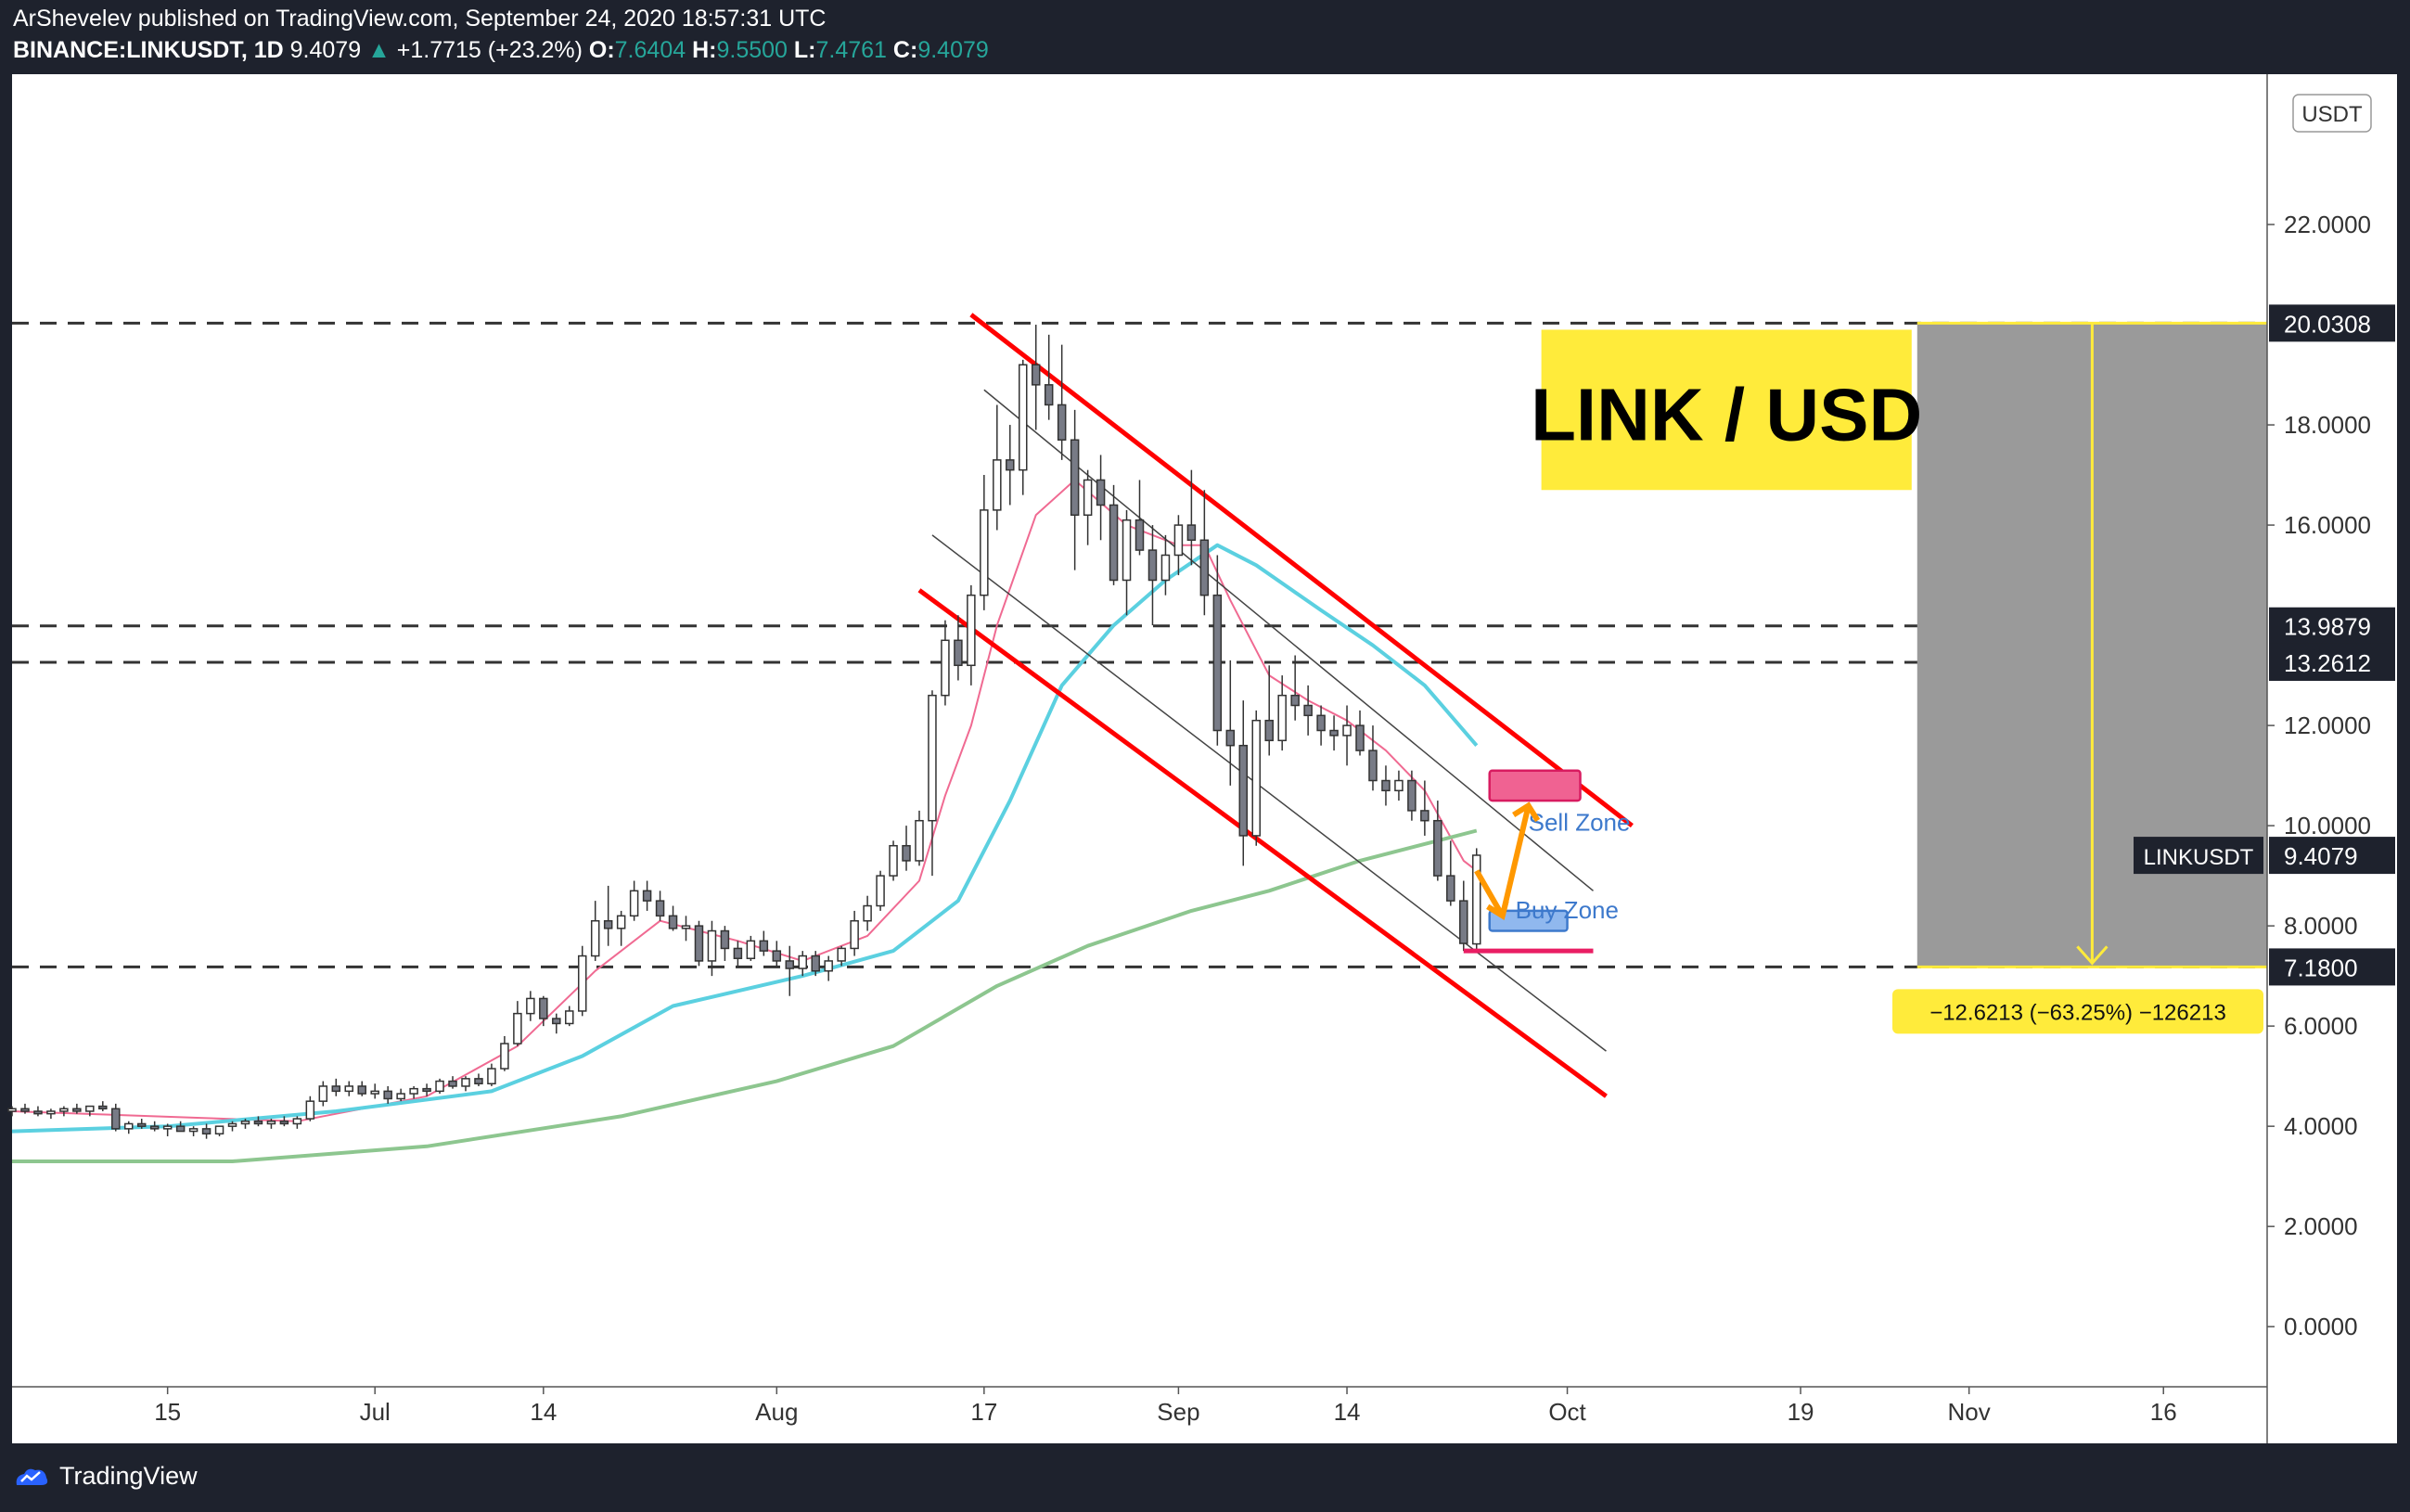  I want to click on y-tick-label: 10.0000, so click(2327, 825).